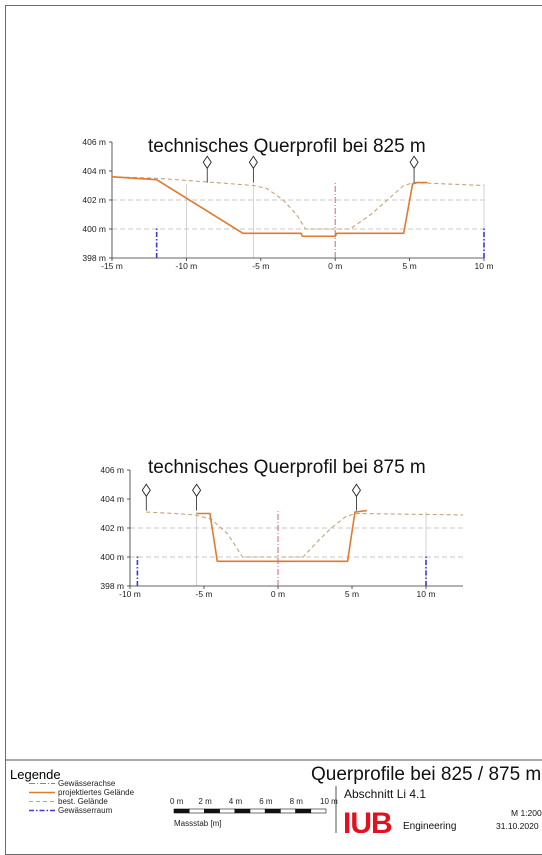 The height and width of the screenshot is (855, 542). What do you see at coordinates (517, 826) in the screenshot?
I see `plan-date: 31.10.2020` at bounding box center [517, 826].